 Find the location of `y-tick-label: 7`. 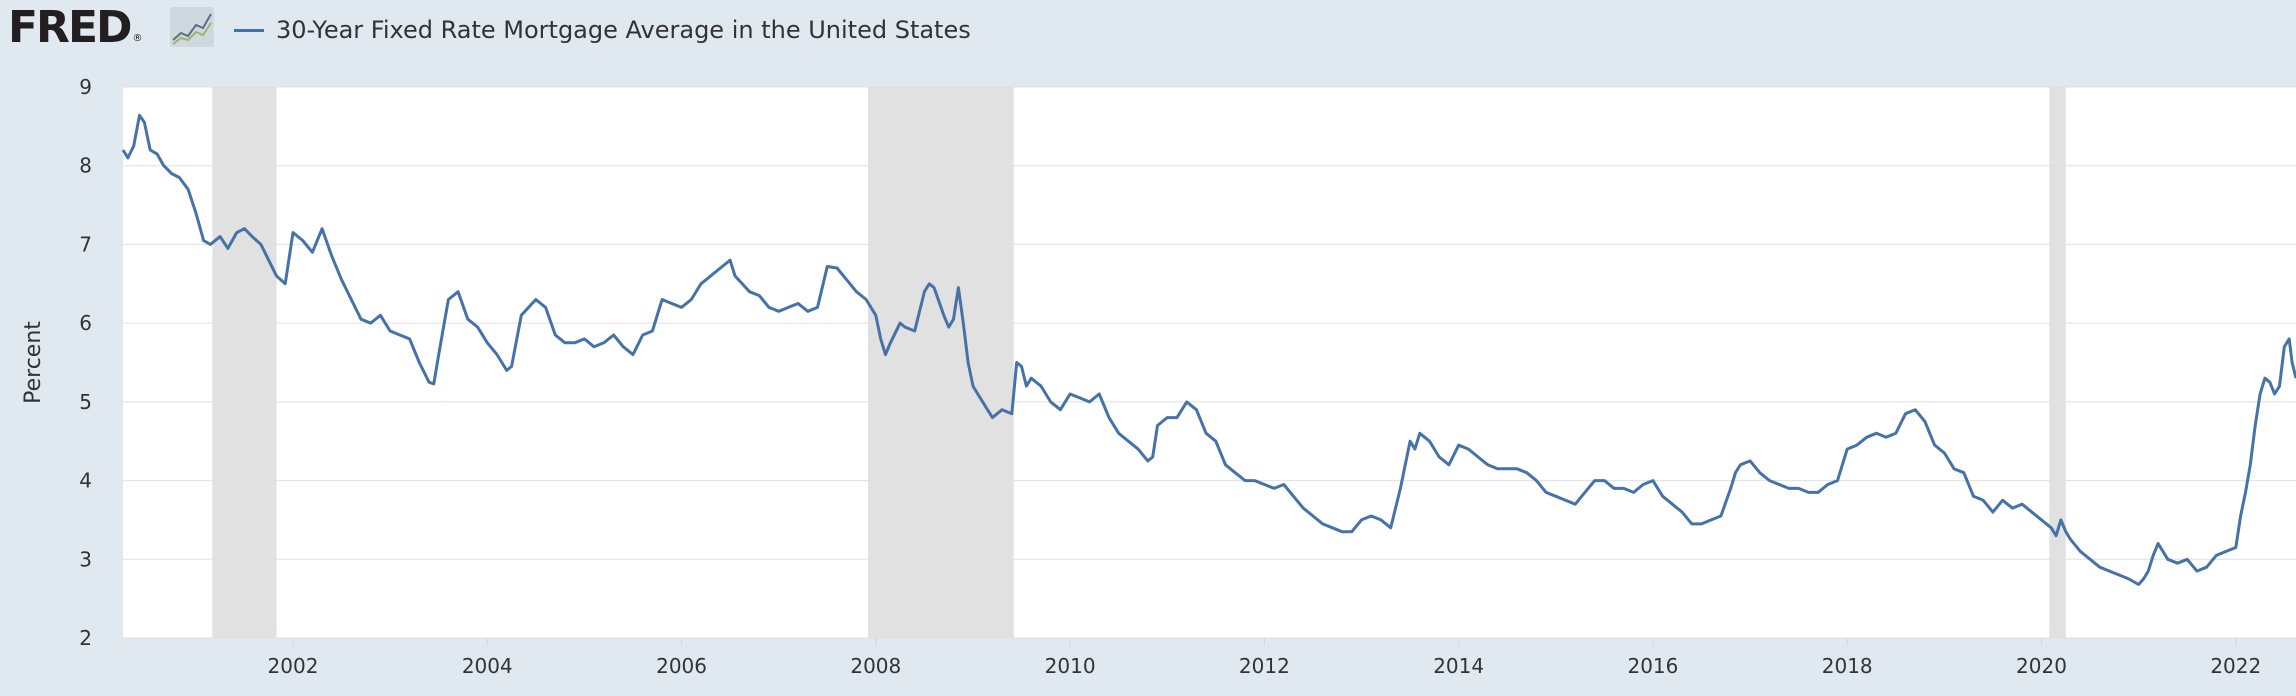

y-tick-label: 7 is located at coordinates (85, 244).